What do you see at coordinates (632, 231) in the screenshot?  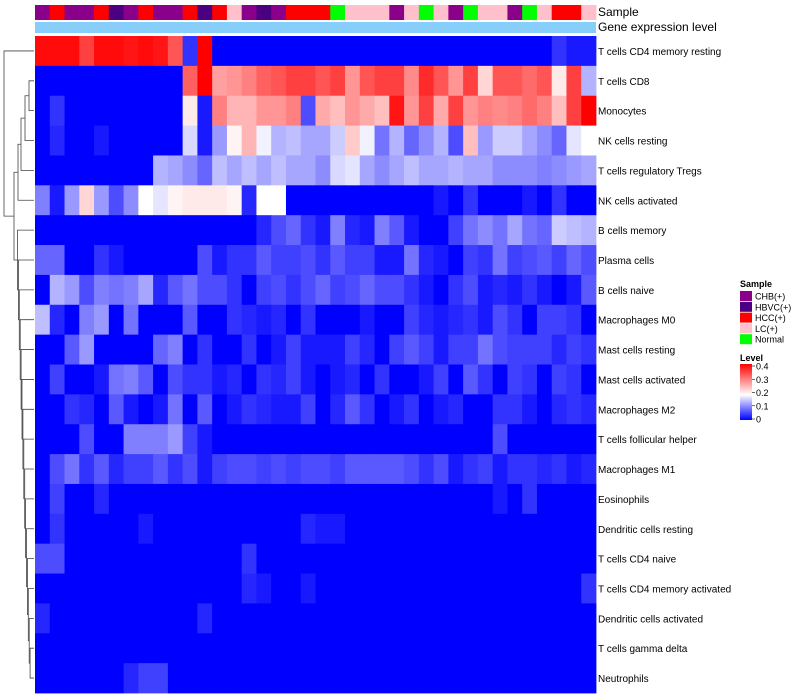 I see `row-label: B cells memory` at bounding box center [632, 231].